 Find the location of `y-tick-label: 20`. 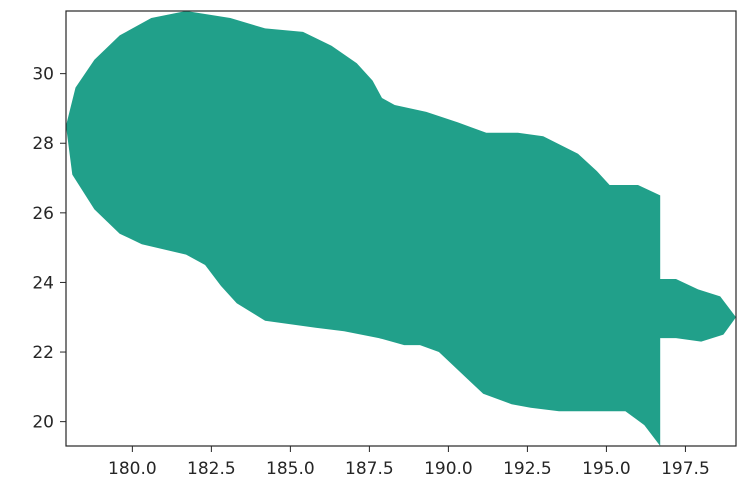

y-tick-label: 20 is located at coordinates (43, 423).